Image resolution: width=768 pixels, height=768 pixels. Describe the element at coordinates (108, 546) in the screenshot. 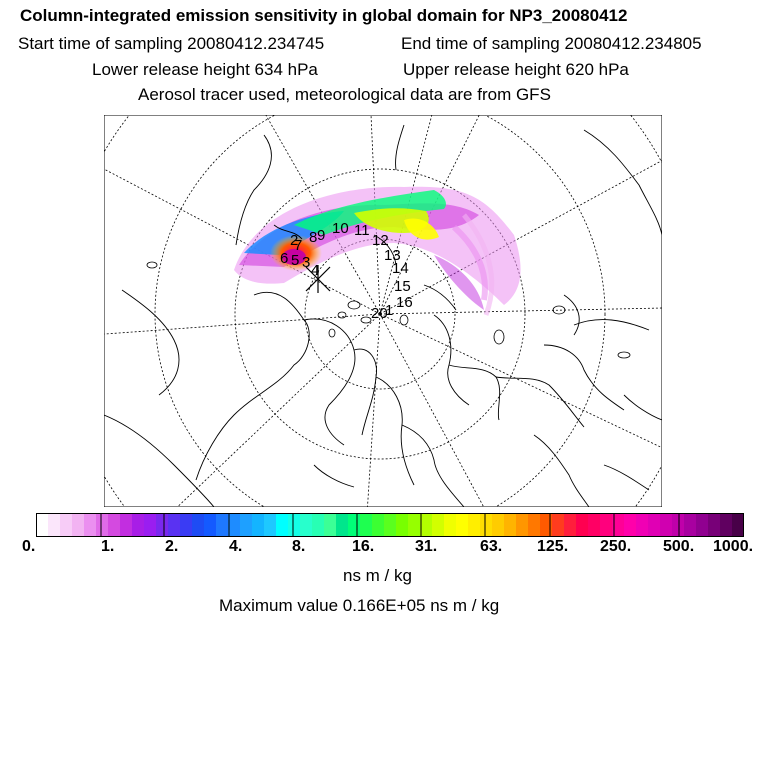

I see `colorbar-tick: 1.` at that location.